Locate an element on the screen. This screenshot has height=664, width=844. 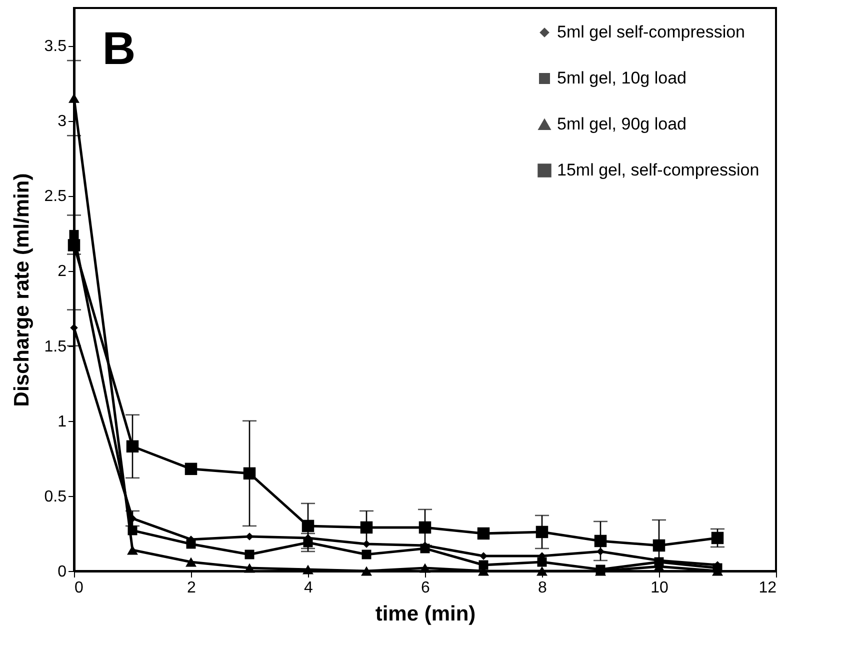
y-tick-label: 1.5 is located at coordinates (55, 347).